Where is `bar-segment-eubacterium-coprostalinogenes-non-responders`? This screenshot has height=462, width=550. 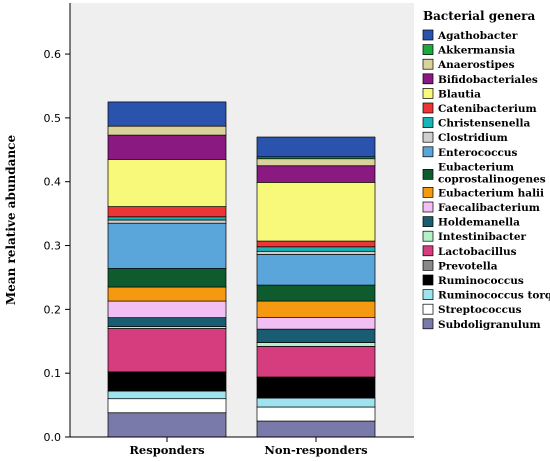
bar-segment-eubacterium-coprostalinogenes-non-responders is located at coordinates (316, 293).